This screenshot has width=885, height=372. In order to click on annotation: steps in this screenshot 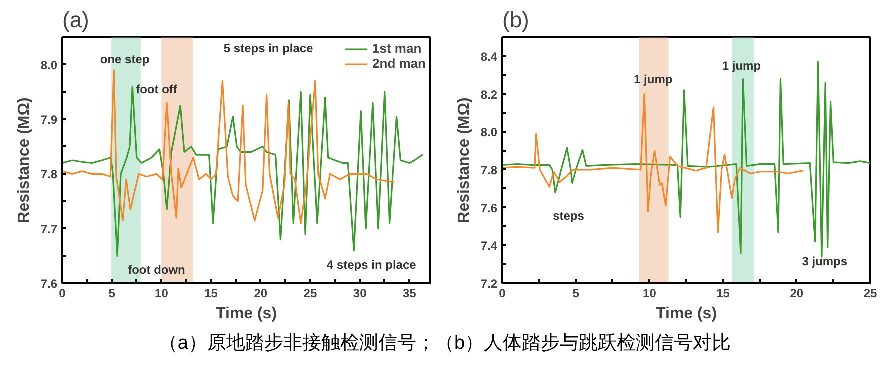, I will do `click(569, 215)`.